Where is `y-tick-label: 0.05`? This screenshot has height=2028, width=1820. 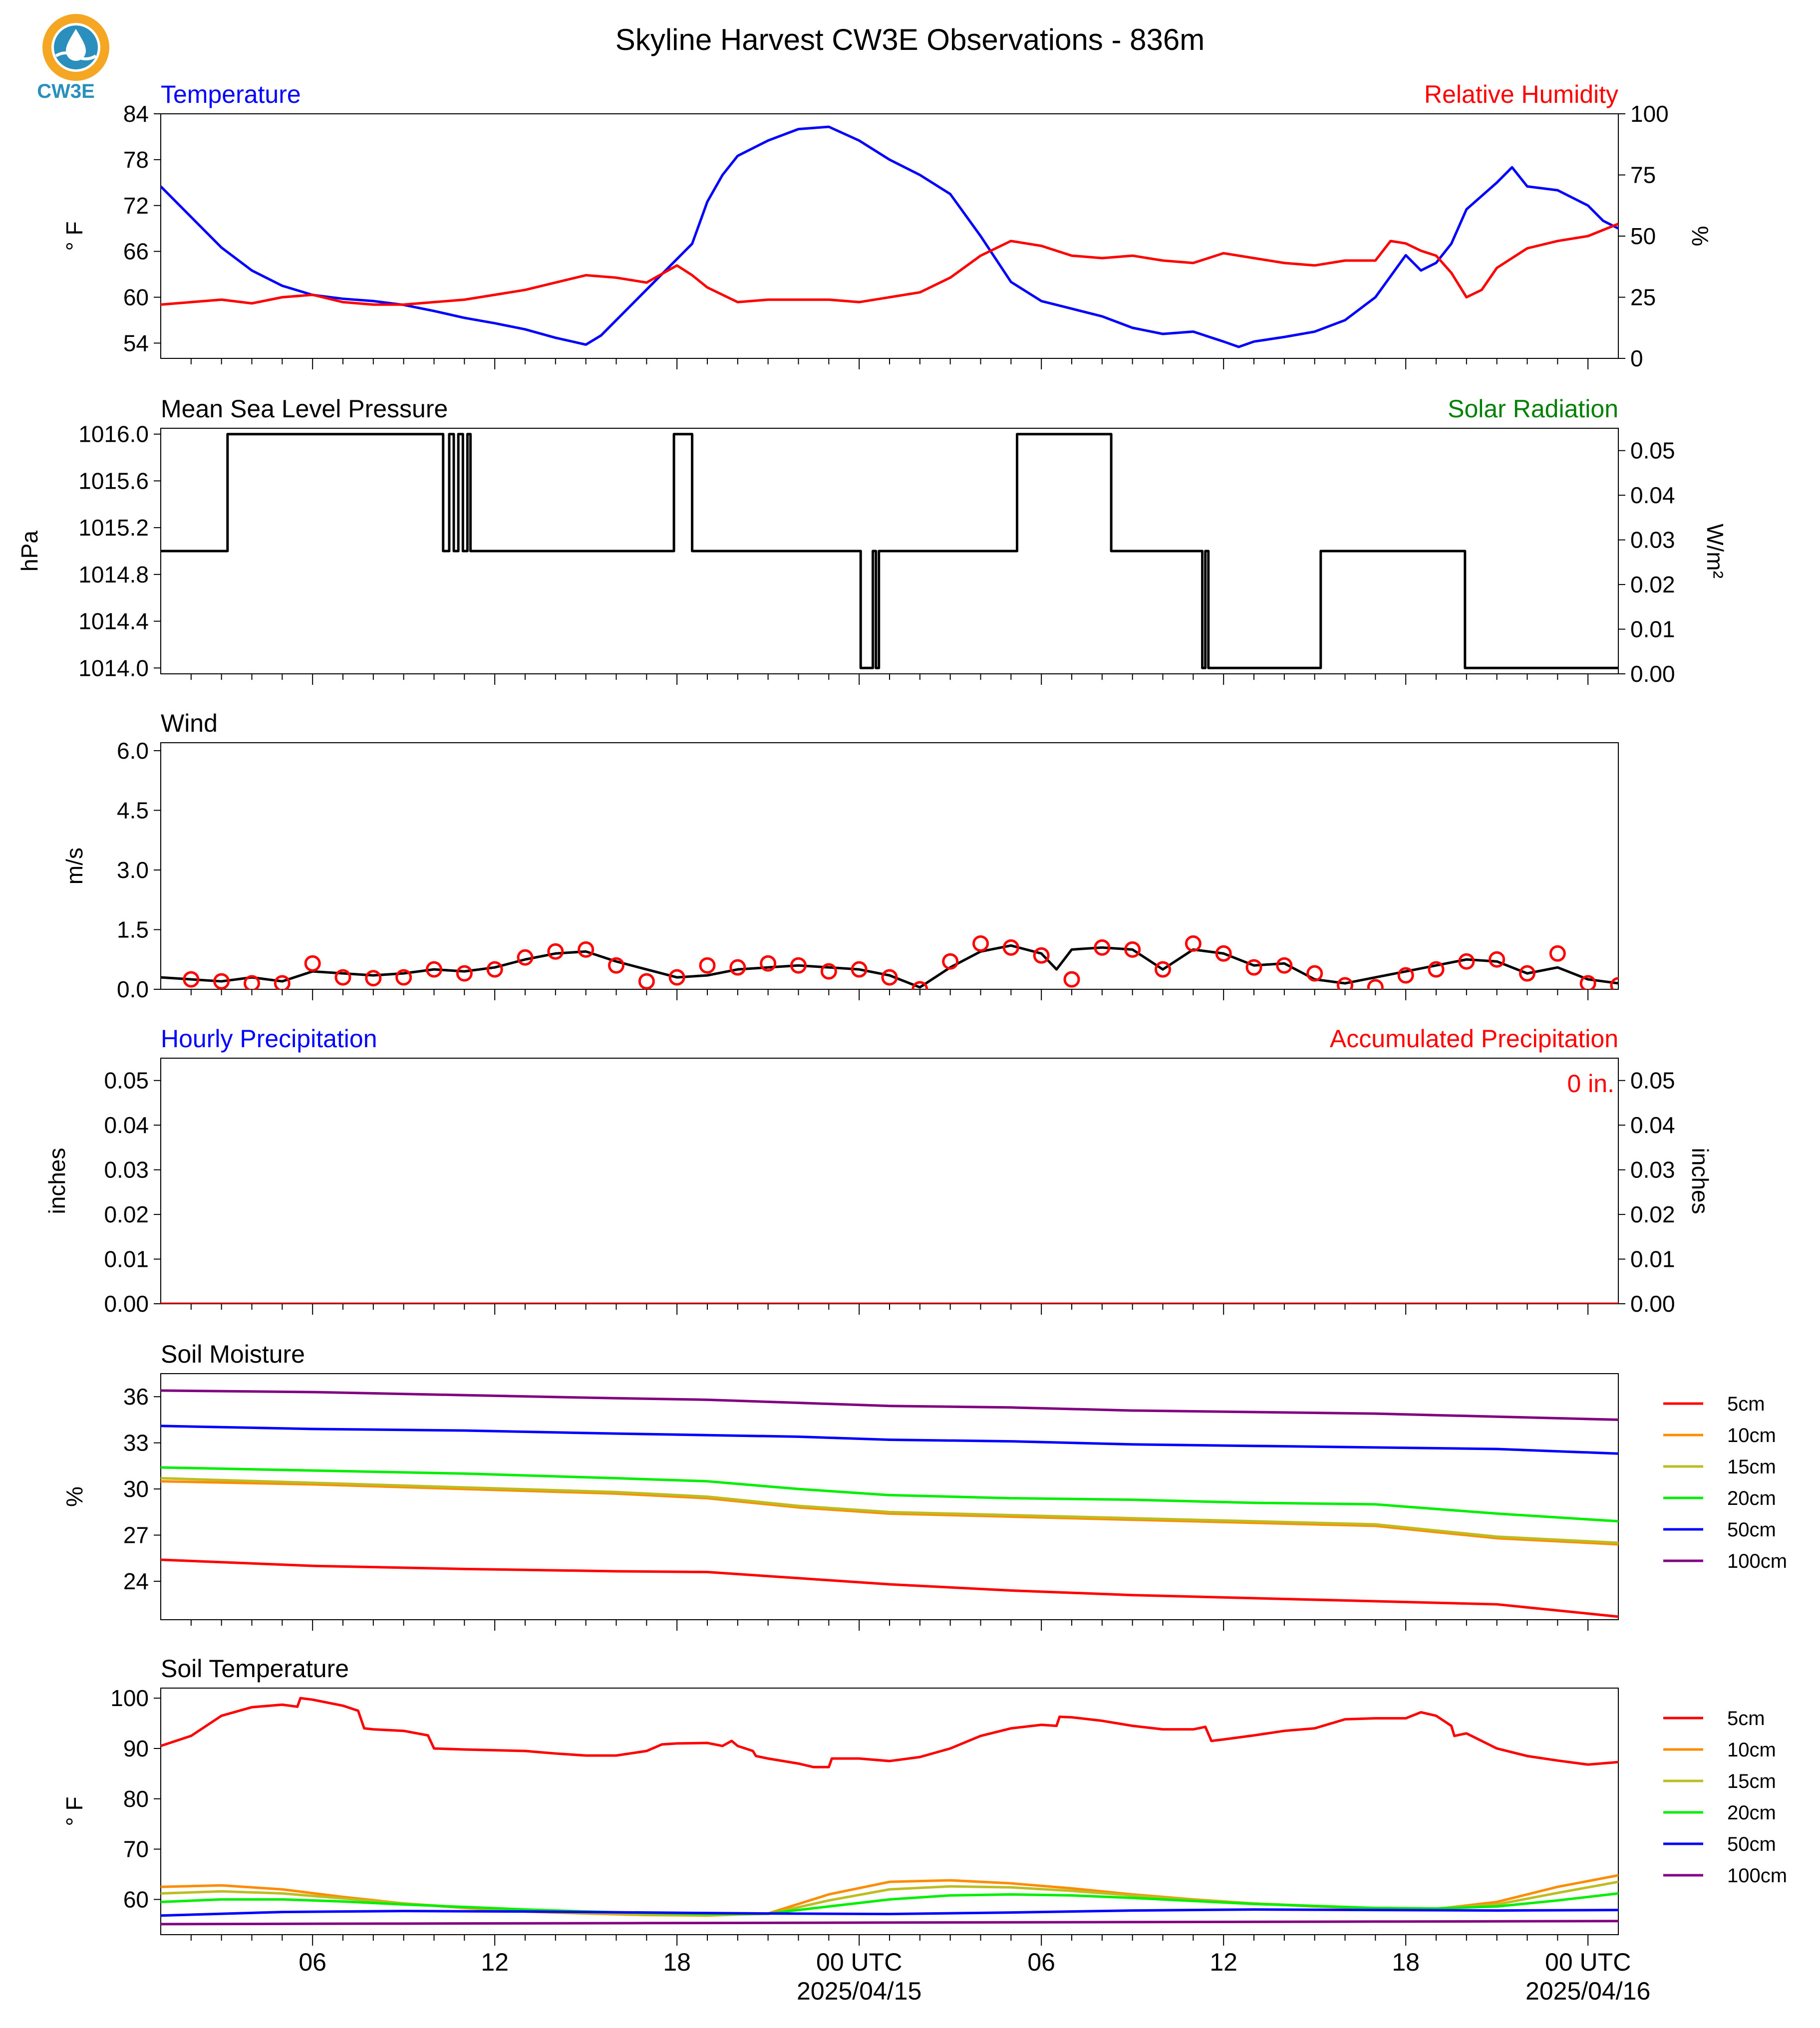 y-tick-label: 0.05 is located at coordinates (126, 1081).